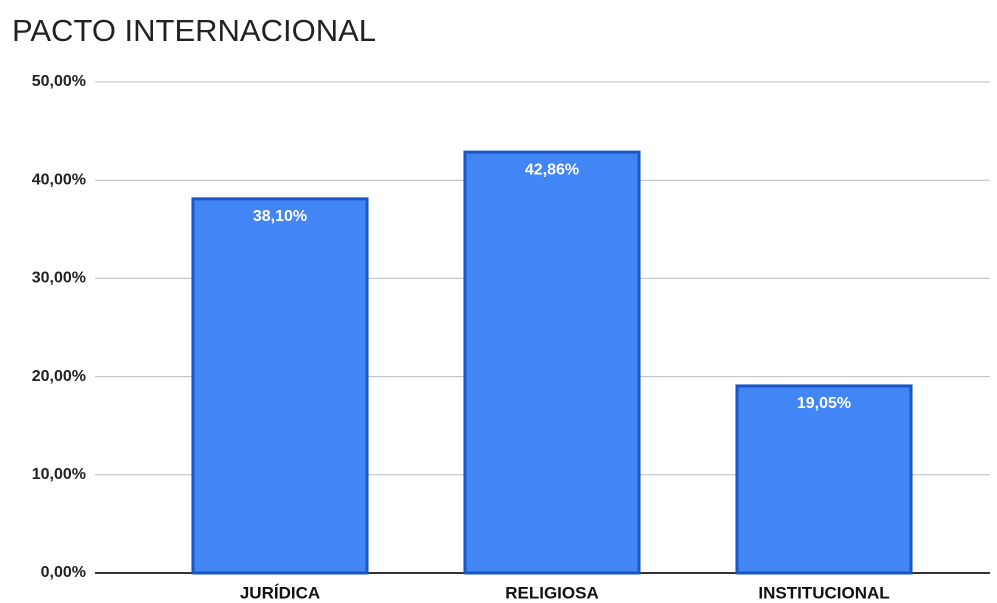 This screenshot has width=997, height=603. I want to click on y-tick-label: 30,00%, so click(59, 278).